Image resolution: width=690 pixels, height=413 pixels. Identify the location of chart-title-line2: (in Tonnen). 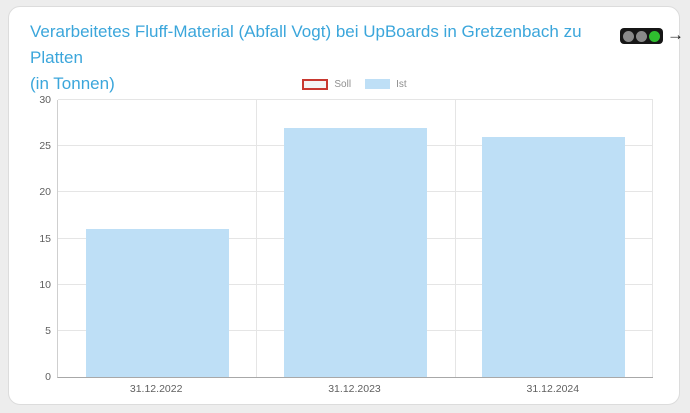
(72, 83).